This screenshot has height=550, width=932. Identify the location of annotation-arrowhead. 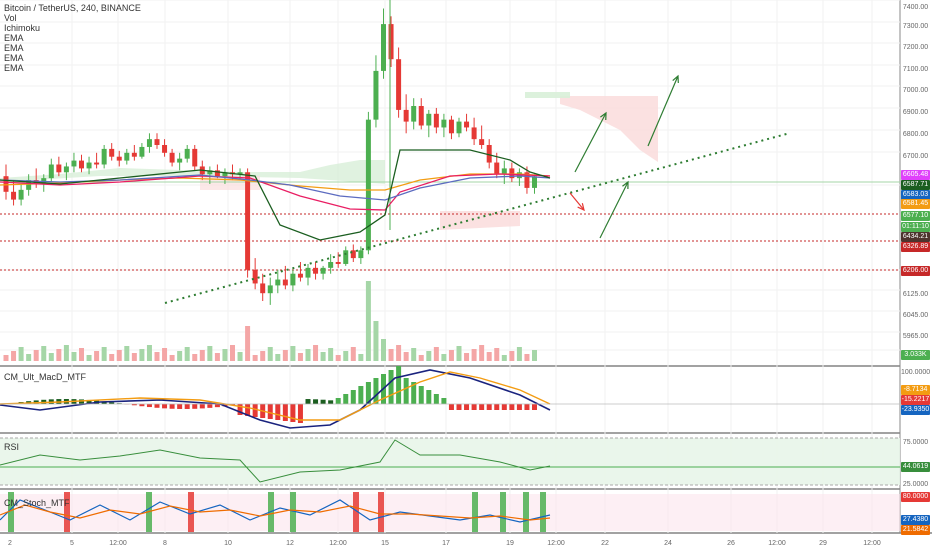
(675, 79).